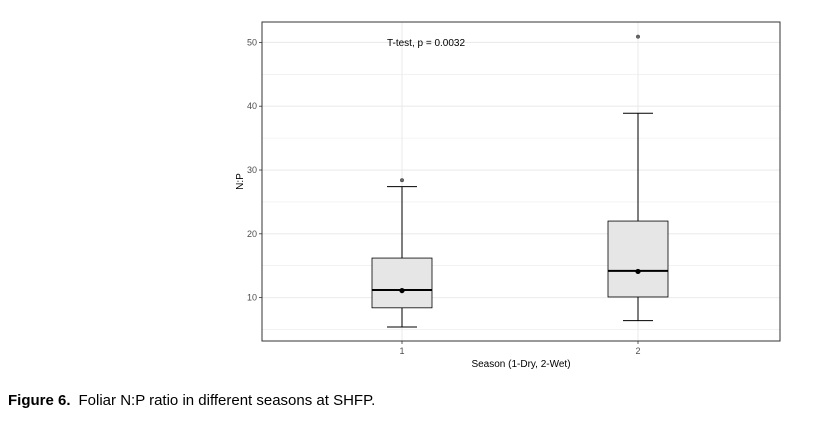 Image resolution: width=815 pixels, height=424 pixels. I want to click on x-tick-label: 2, so click(637, 351).